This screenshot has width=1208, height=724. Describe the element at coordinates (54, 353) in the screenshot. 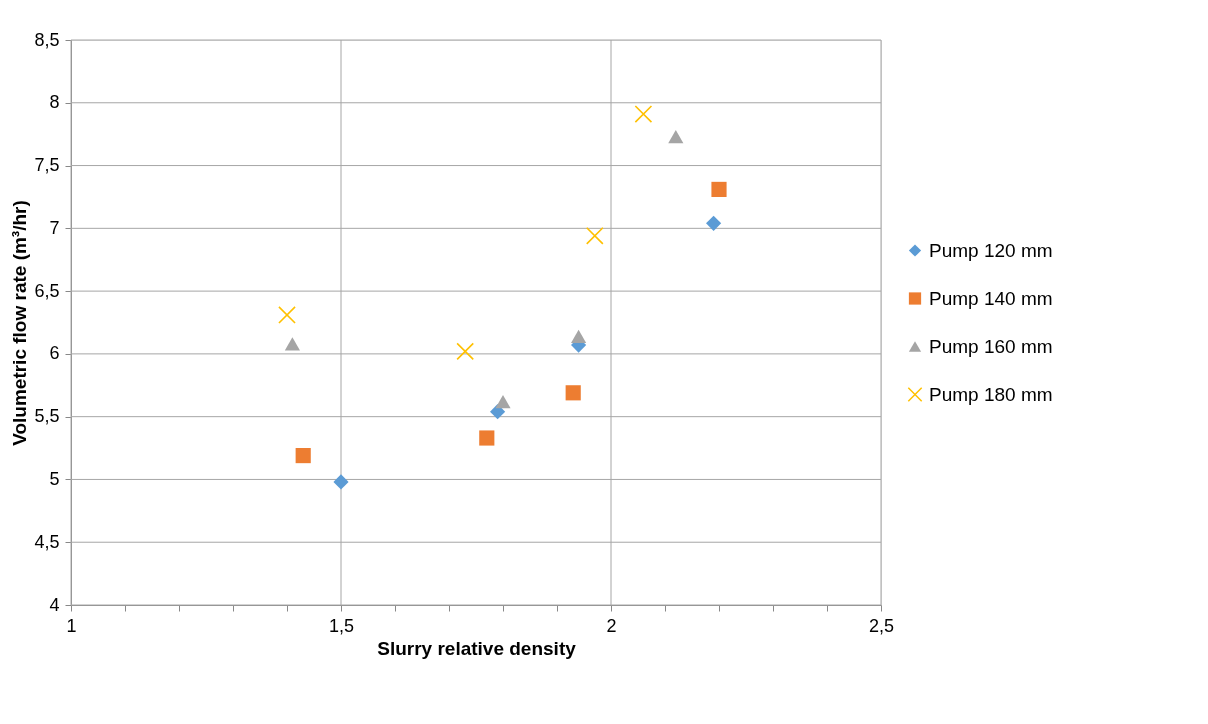

I see `y-tick-label: 6` at that location.